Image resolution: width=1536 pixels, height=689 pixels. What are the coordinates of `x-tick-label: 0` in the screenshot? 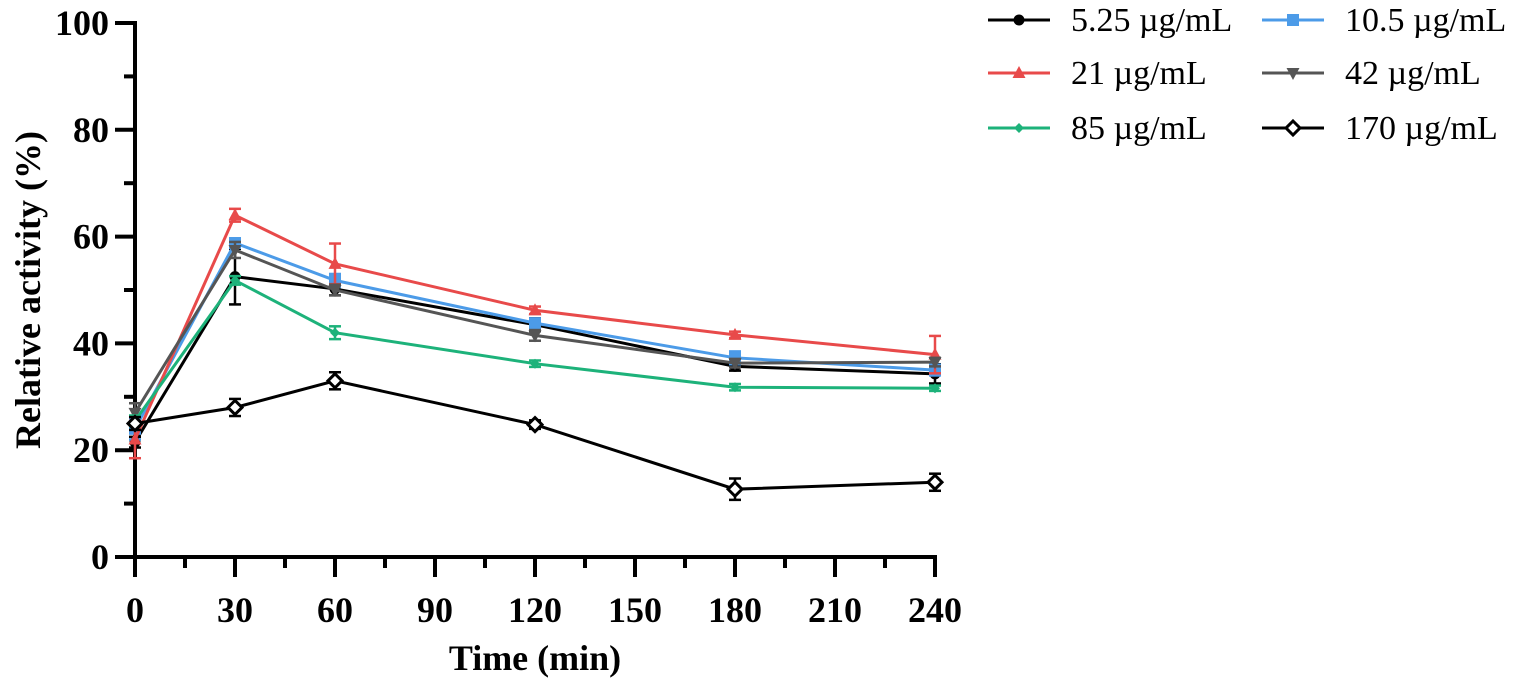 It's located at (135, 610).